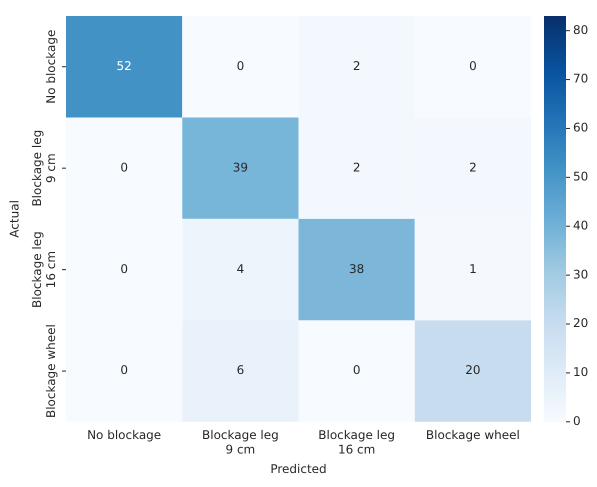 The height and width of the screenshot is (487, 597). What do you see at coordinates (44, 269) in the screenshot?
I see `y-tick-label: Blockage leg 16 cm` at bounding box center [44, 269].